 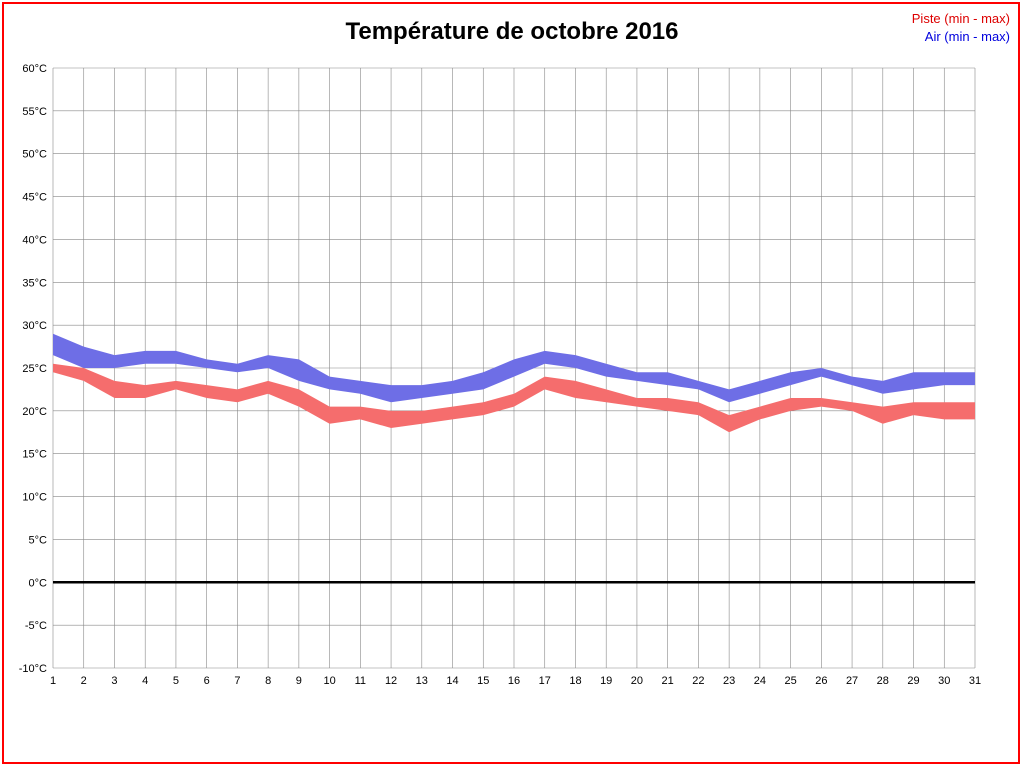 What do you see at coordinates (760, 681) in the screenshot?
I see `x-tick-label: 24` at bounding box center [760, 681].